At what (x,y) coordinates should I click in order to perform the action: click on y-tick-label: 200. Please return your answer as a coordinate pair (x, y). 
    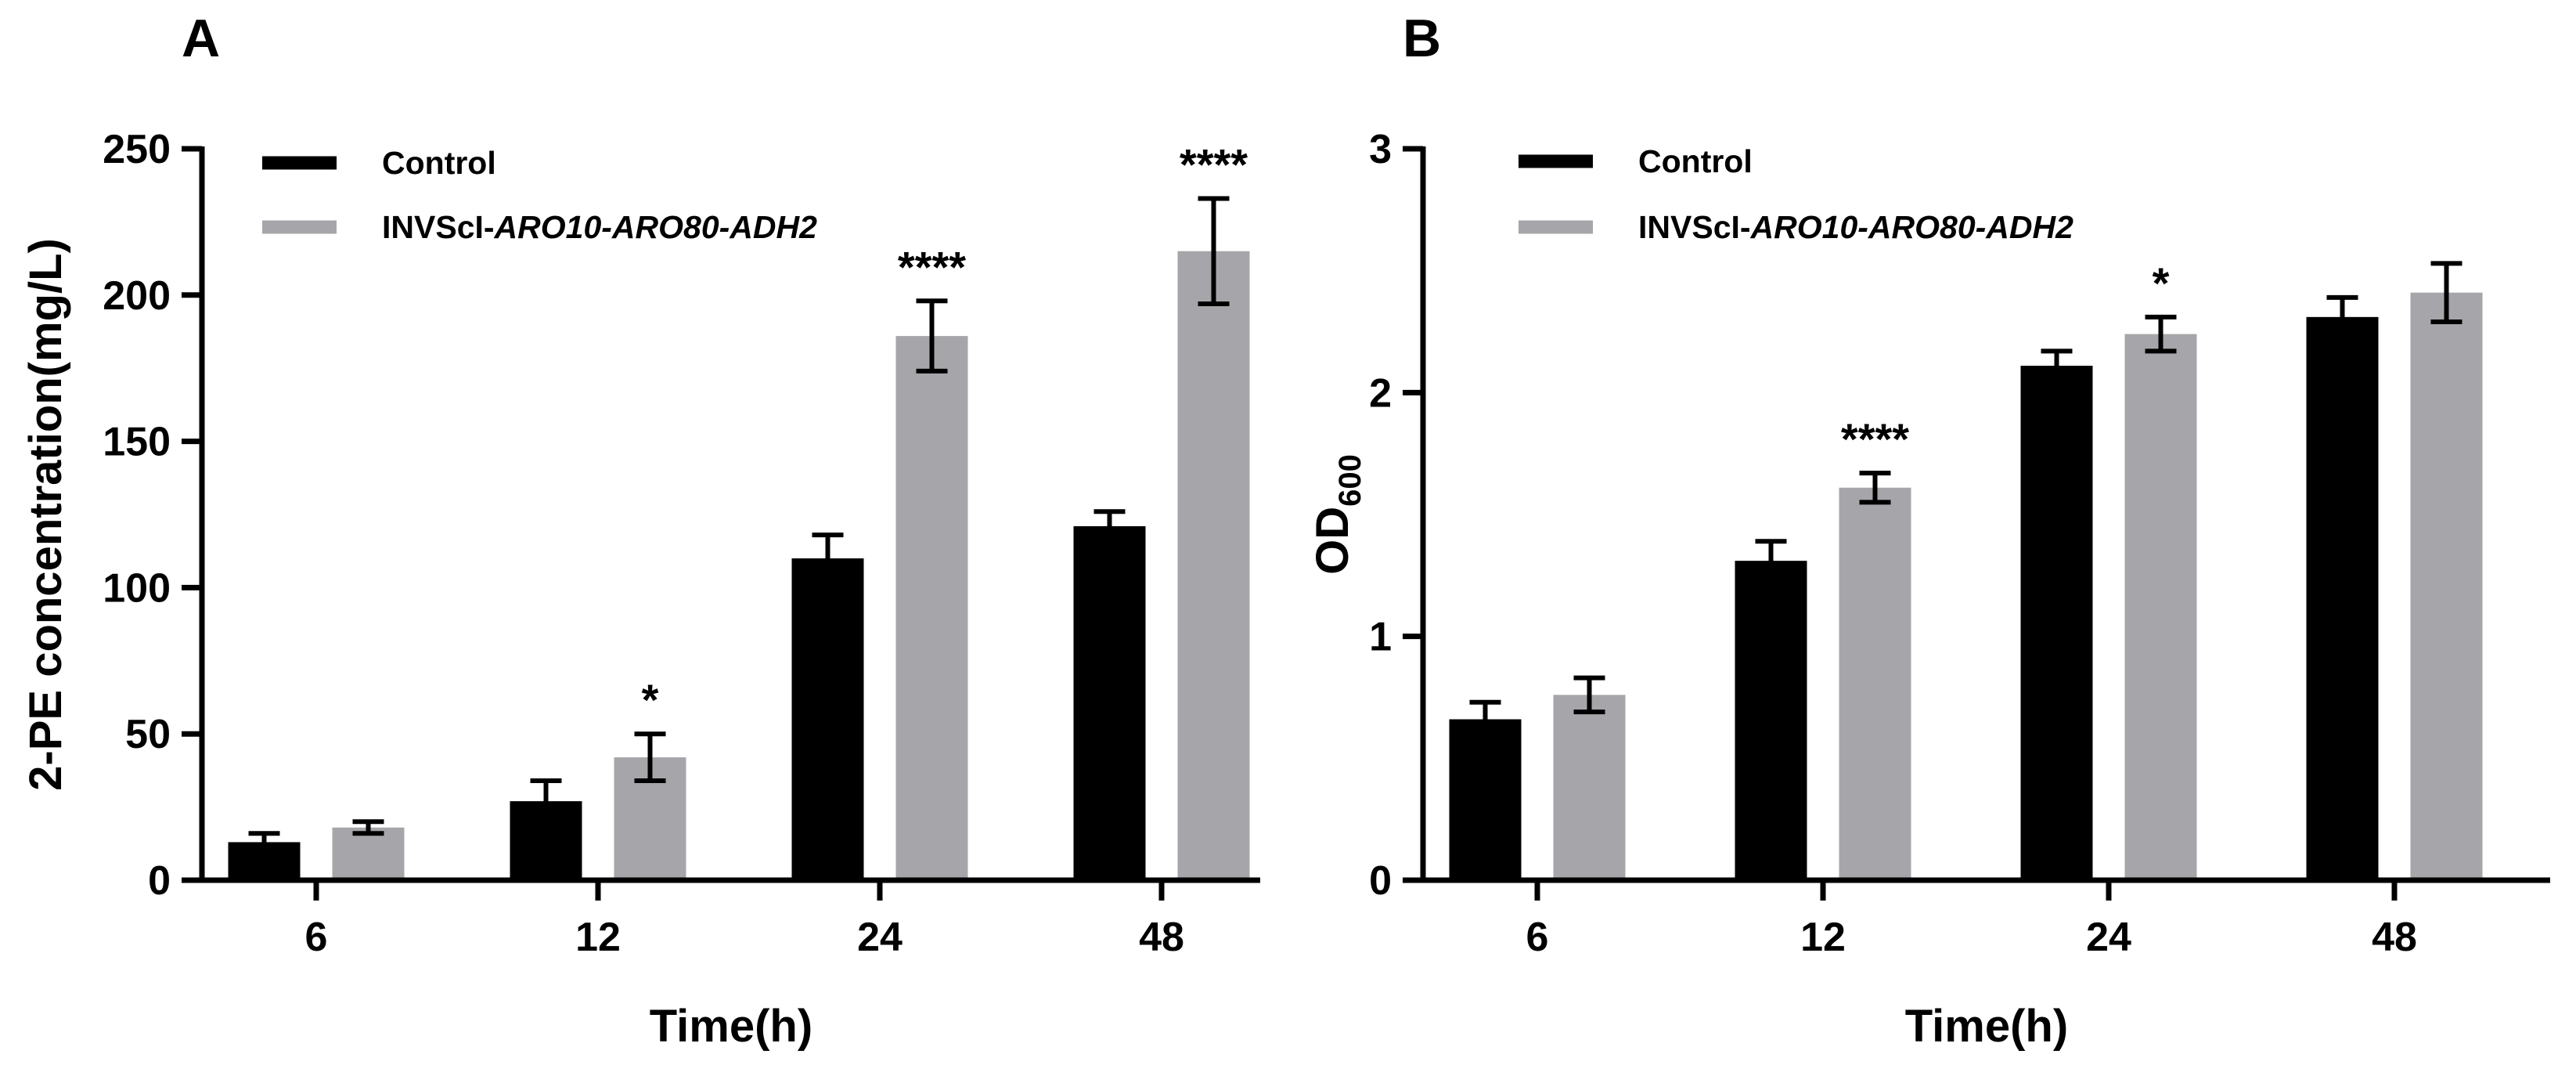
    Looking at the image, I should click on (137, 296).